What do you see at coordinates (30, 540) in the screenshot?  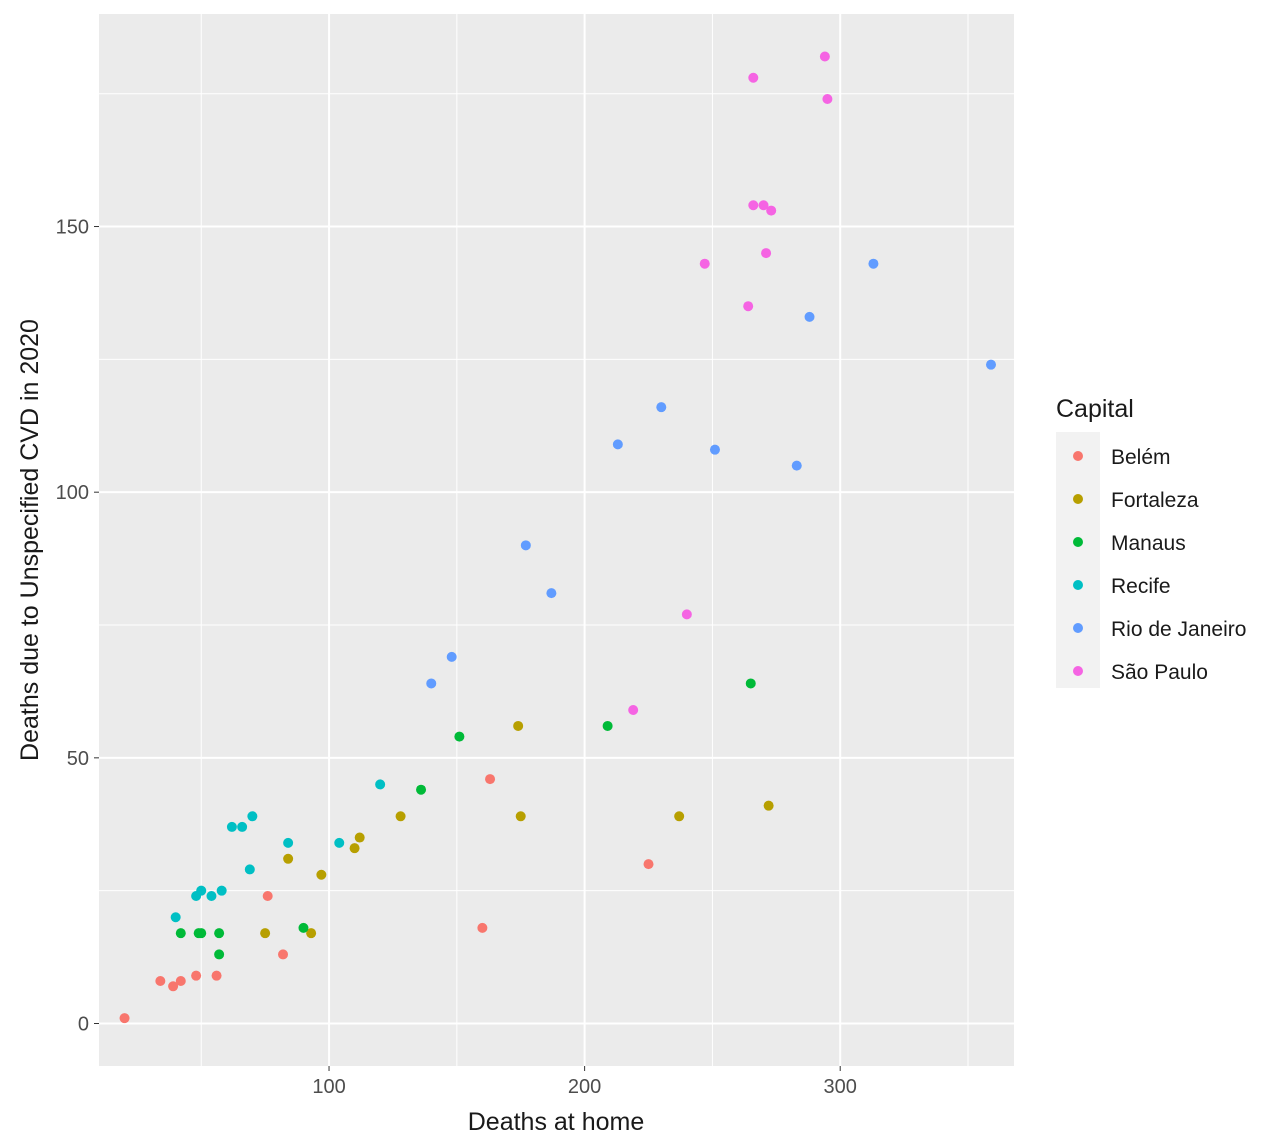 I see `y-axis-title: Deaths due to Unspecified CVD in 2020` at bounding box center [30, 540].